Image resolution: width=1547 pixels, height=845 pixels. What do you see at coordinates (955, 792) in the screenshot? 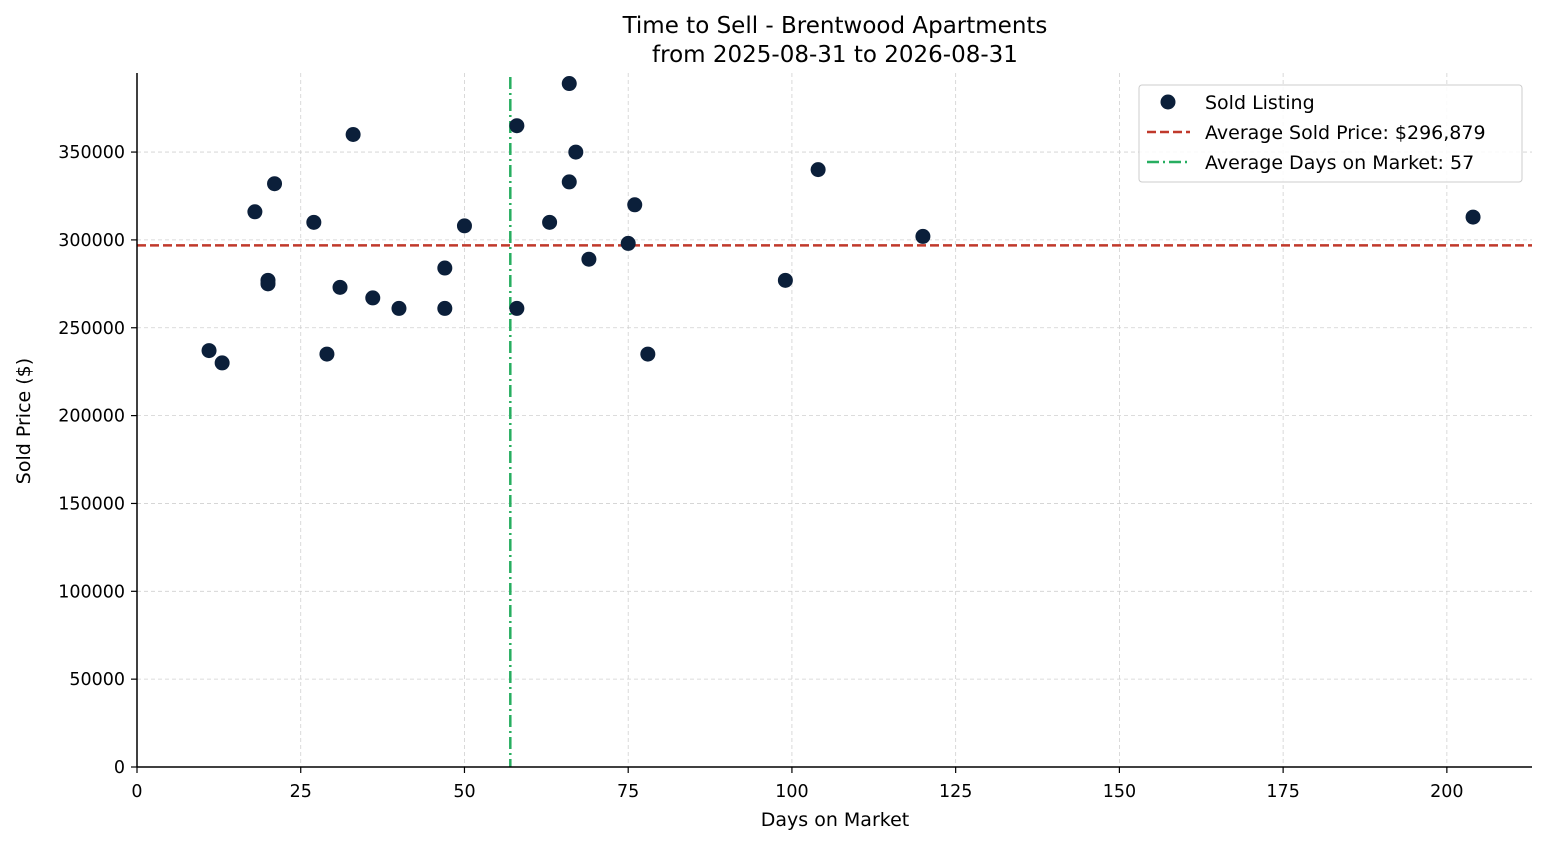
I see `x-tick-label: 125` at bounding box center [955, 792].